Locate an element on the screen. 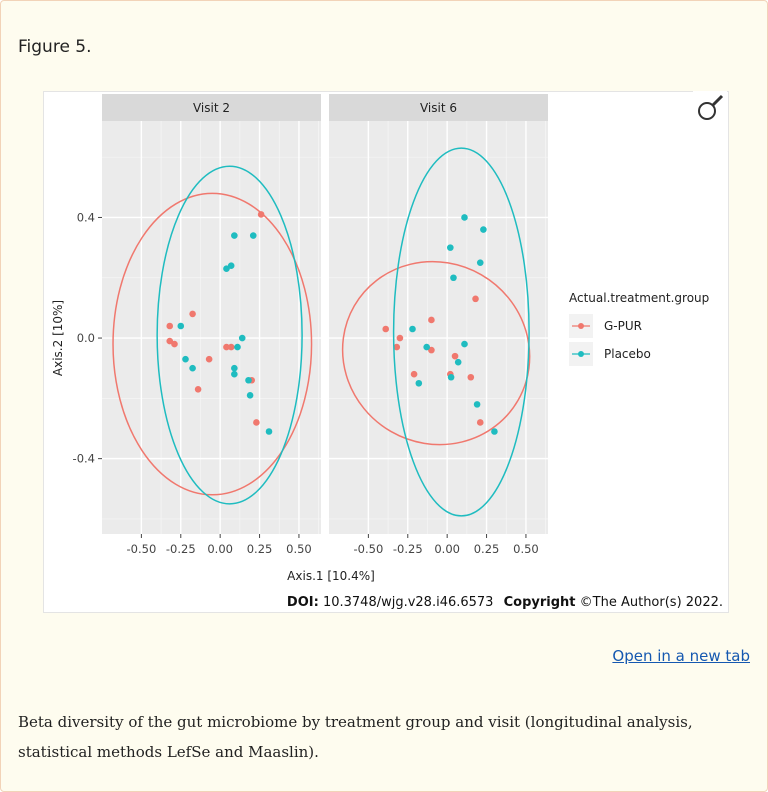 The height and width of the screenshot is (792, 768). magnifier-icon is located at coordinates (710, 107).